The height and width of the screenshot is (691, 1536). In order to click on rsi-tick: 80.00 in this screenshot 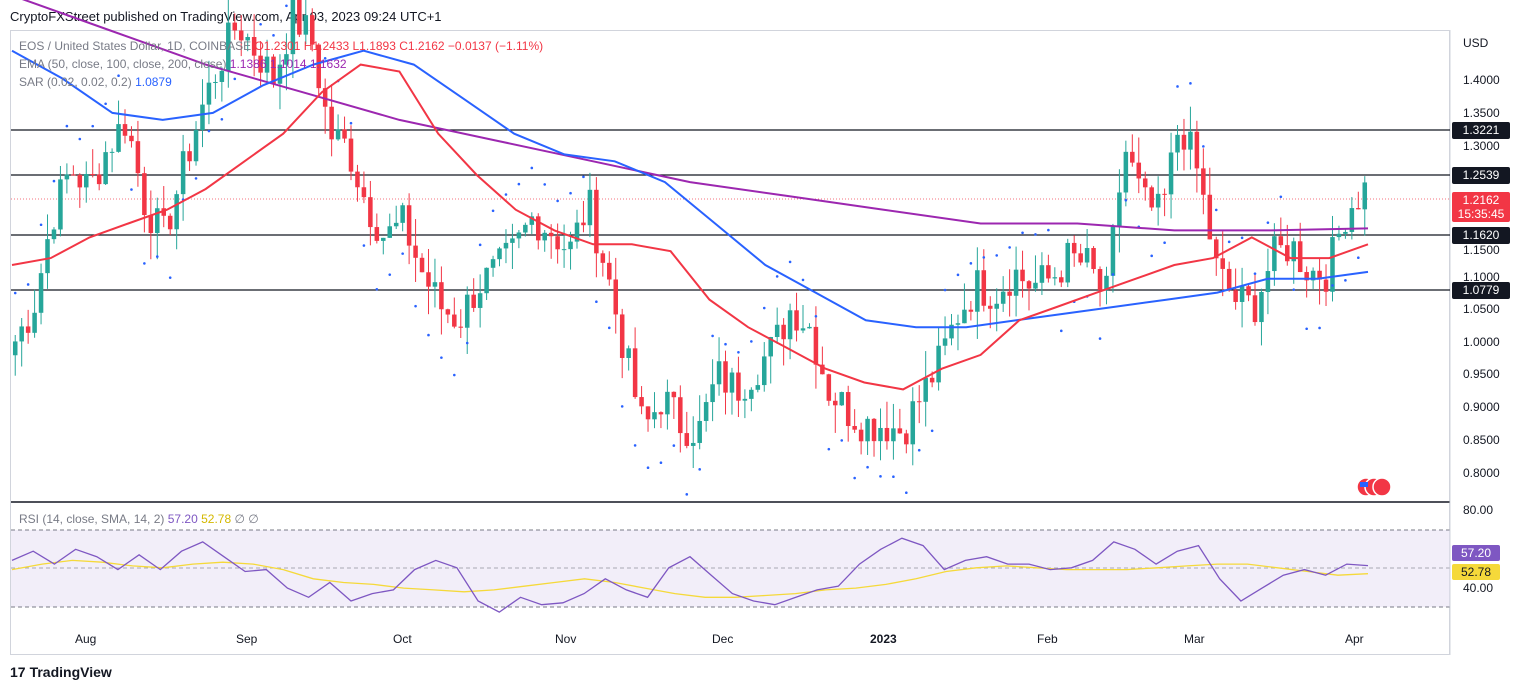, I will do `click(1478, 510)`.